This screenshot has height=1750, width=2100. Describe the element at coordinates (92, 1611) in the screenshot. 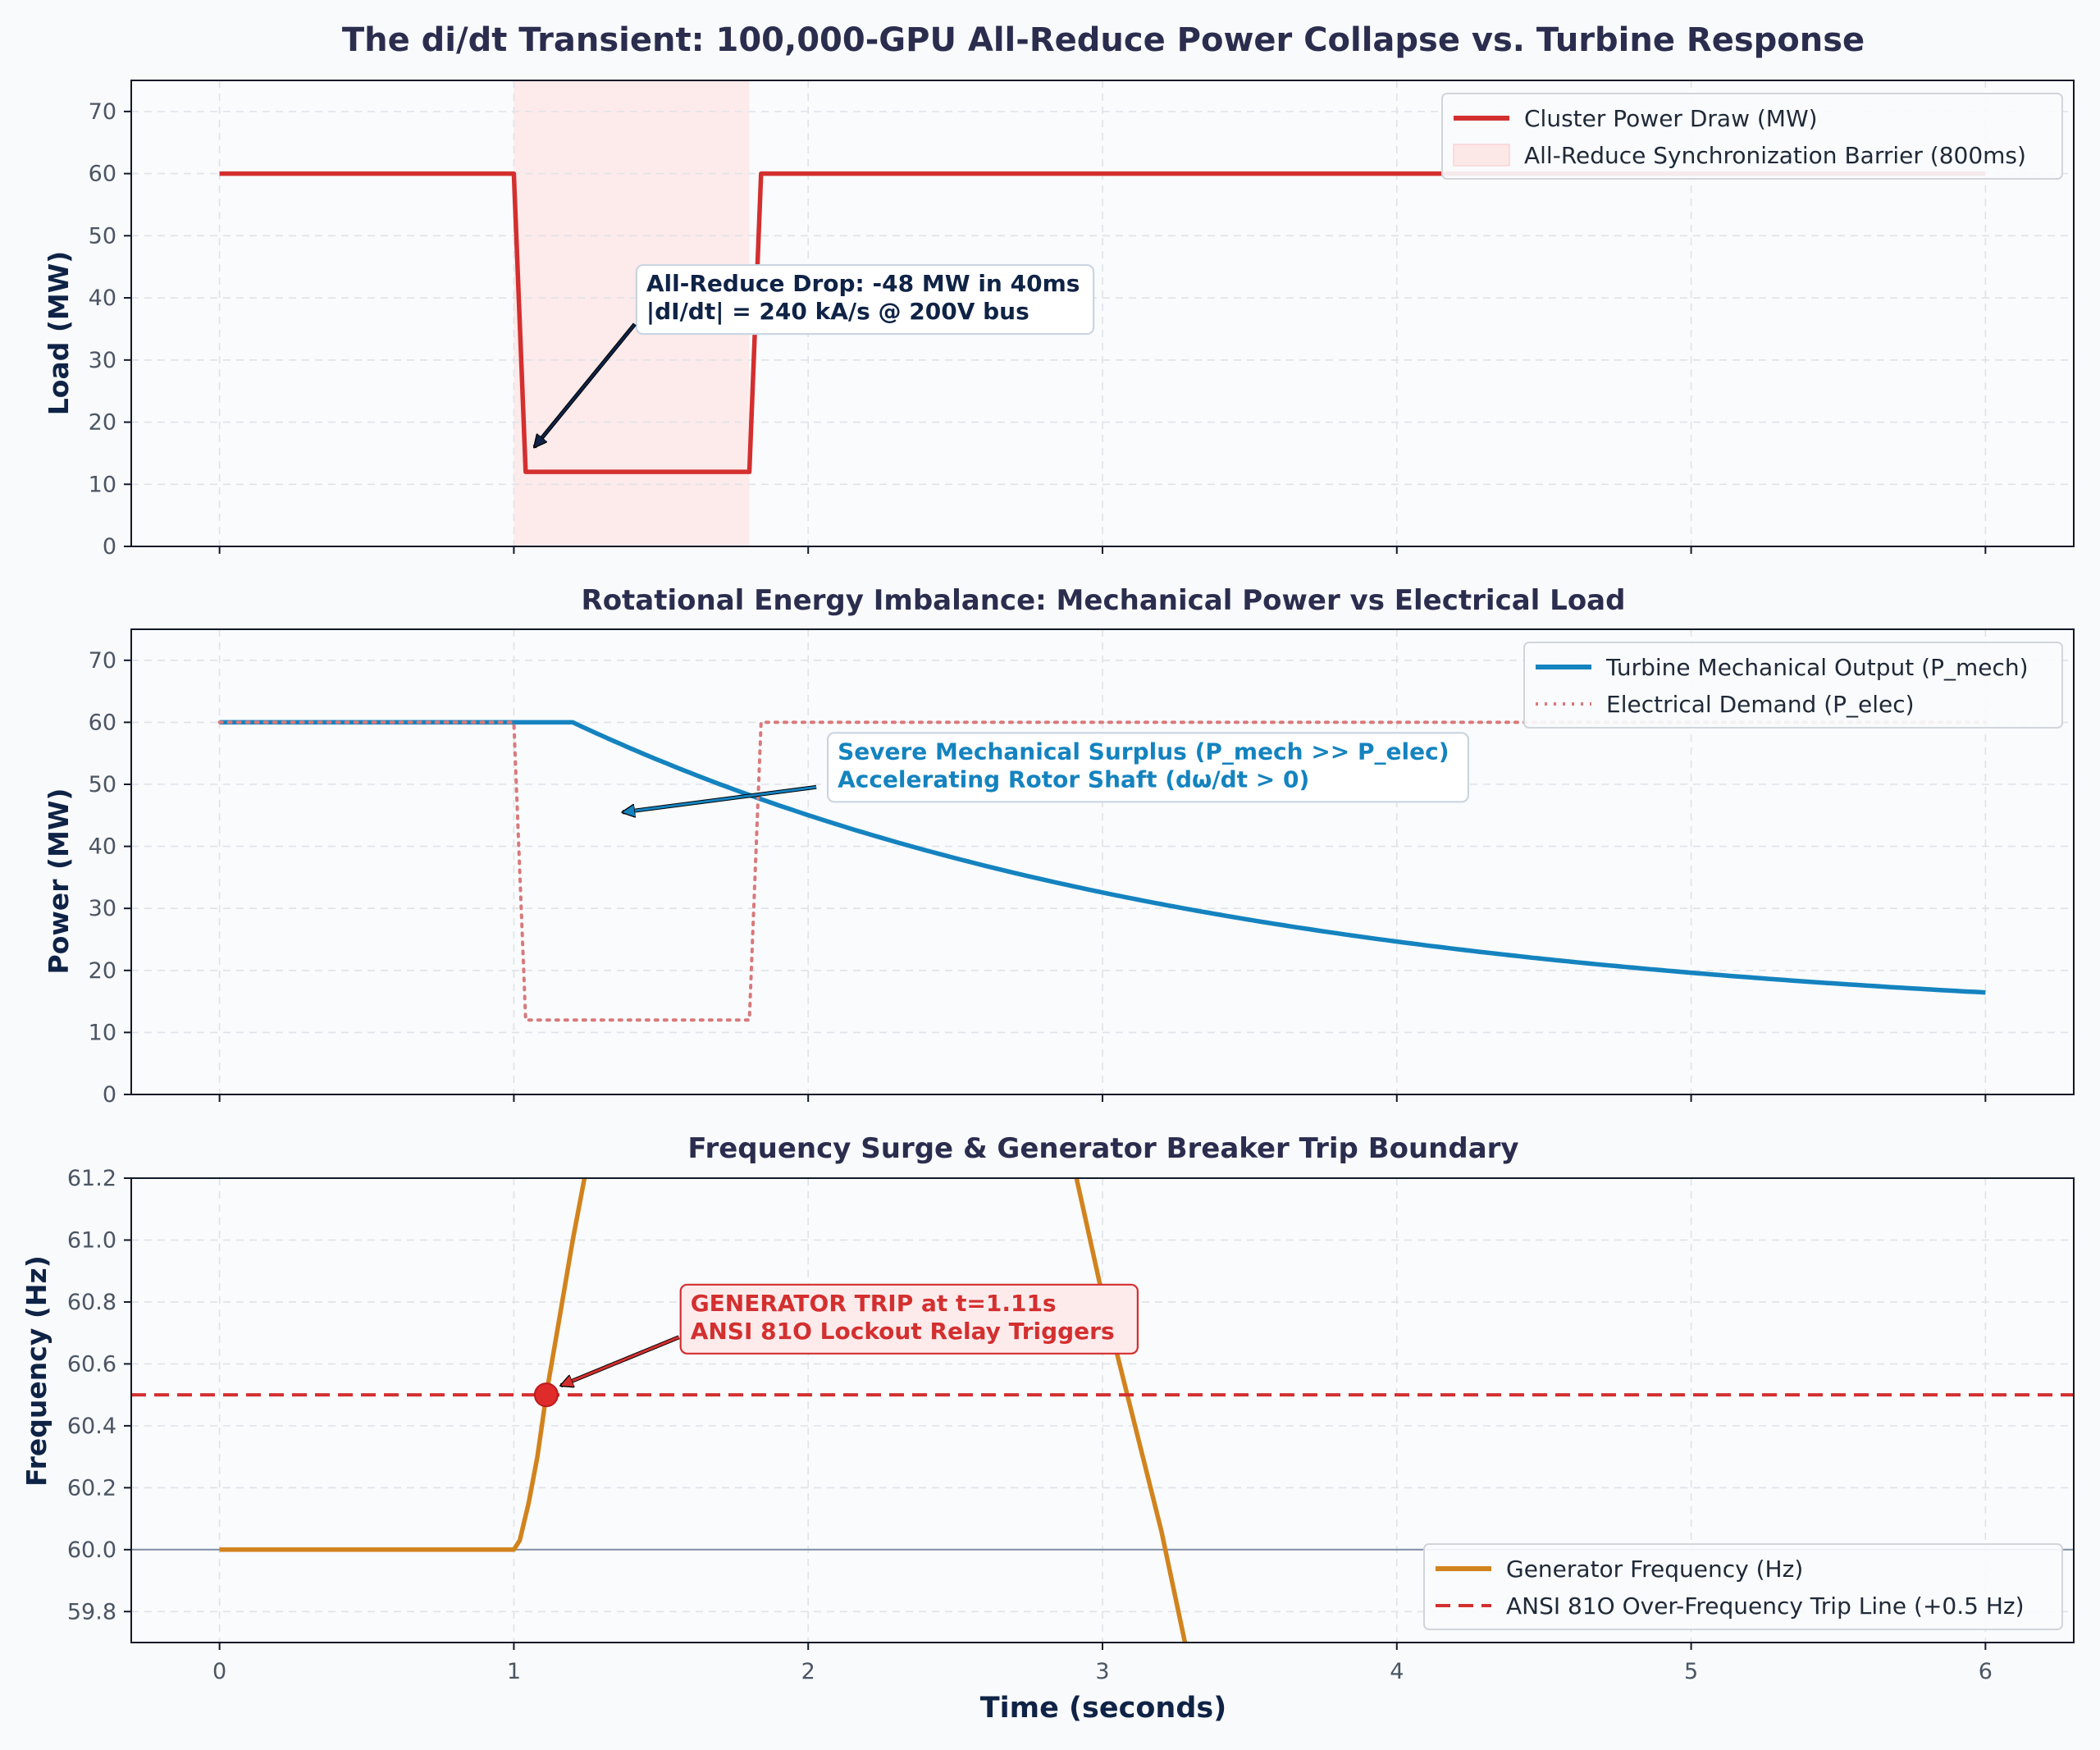

I see `frequency-y-tick-label-59-8: 59.8` at that location.